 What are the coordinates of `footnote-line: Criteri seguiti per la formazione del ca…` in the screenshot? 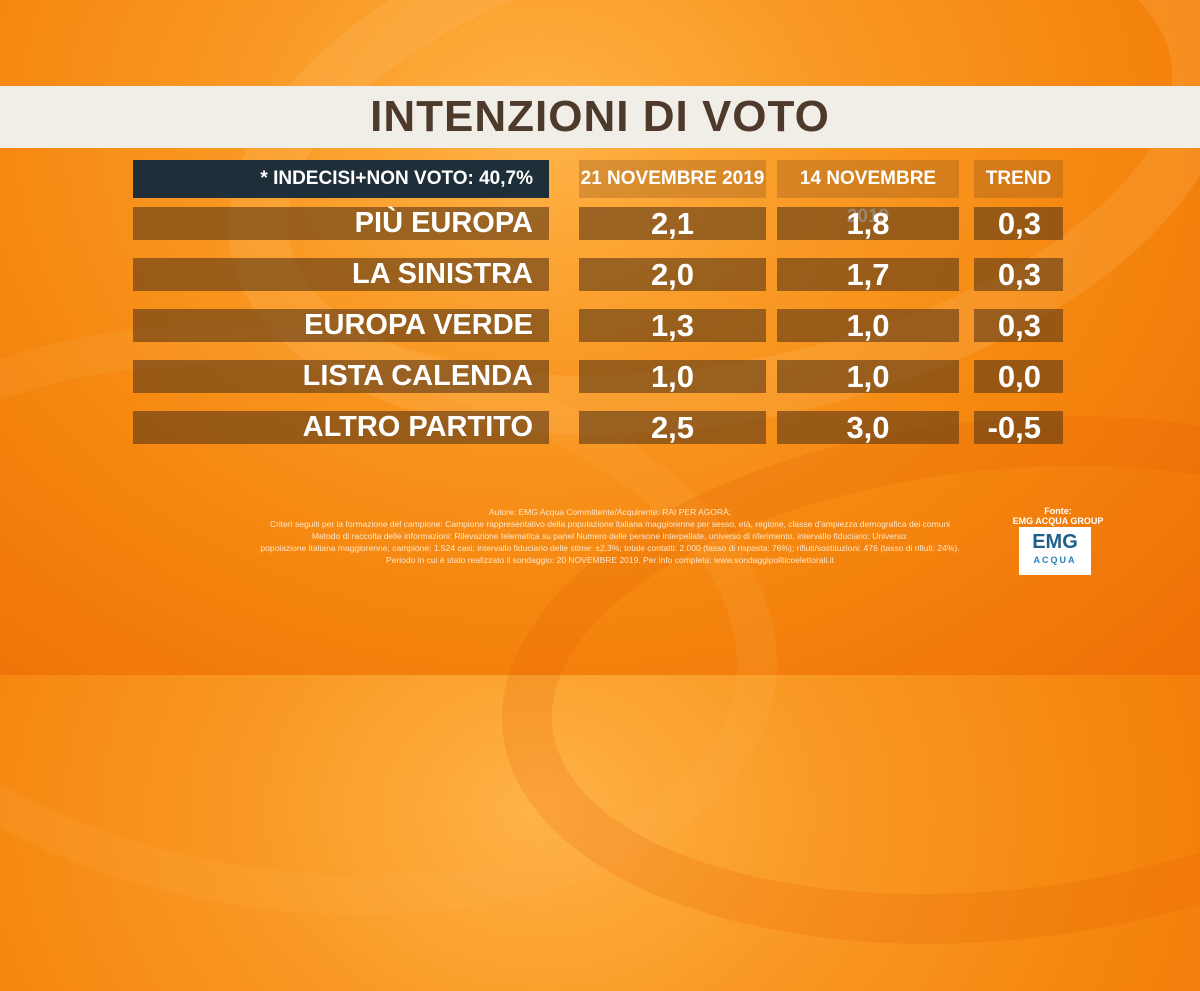 It's located at (610, 524).